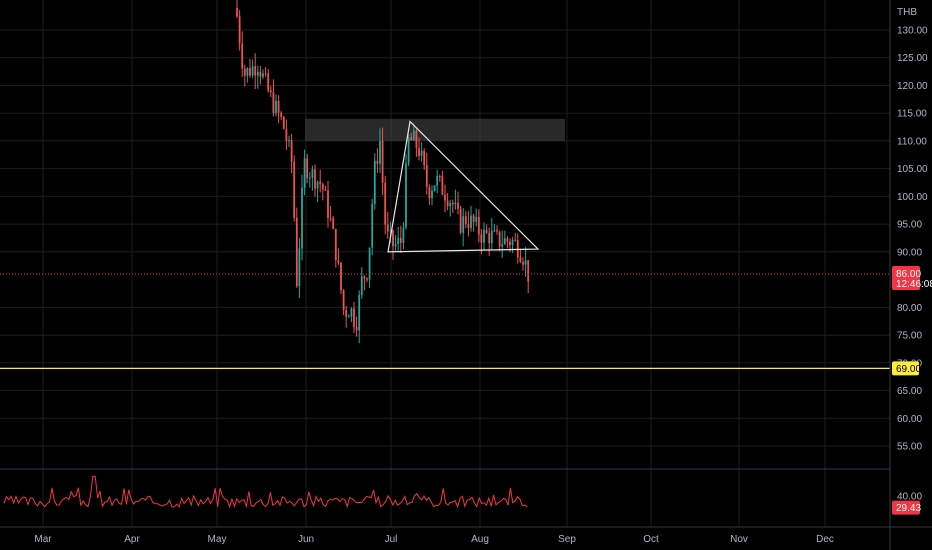 Image resolution: width=932 pixels, height=550 pixels. Describe the element at coordinates (909, 419) in the screenshot. I see `price-tick-label: 60.00` at that location.